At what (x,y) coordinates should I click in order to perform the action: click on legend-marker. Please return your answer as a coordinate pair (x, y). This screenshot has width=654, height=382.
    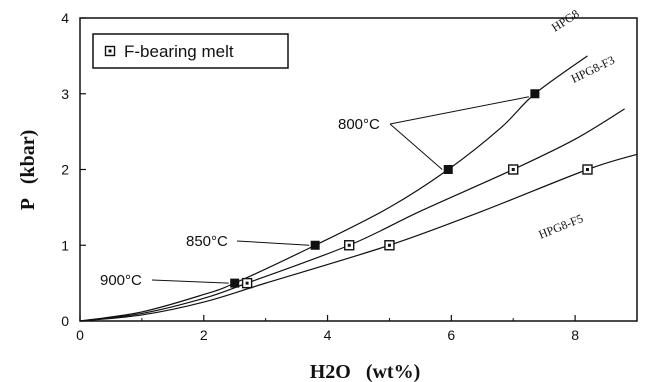
    Looking at the image, I should click on (110, 51).